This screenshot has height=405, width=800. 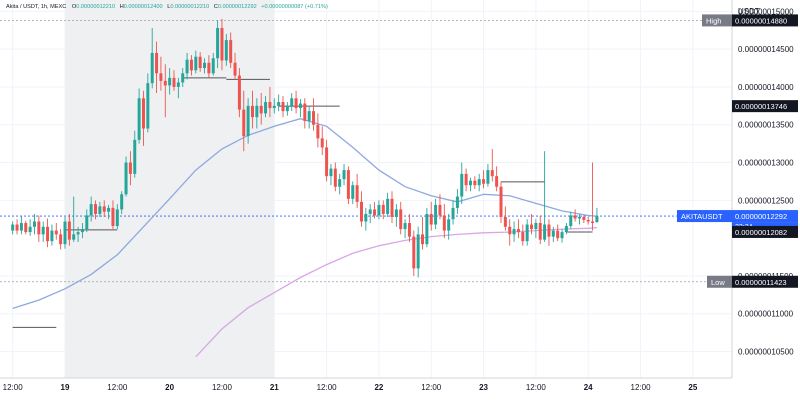 I want to click on symbol-title: Akita / USDT, 1h, MEXC, so click(x=36, y=7).